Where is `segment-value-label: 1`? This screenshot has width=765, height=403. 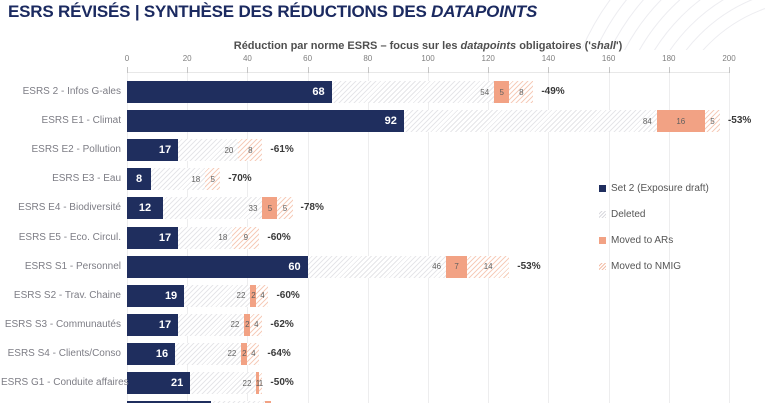
segment-value-label: 1 is located at coordinates (261, 383).